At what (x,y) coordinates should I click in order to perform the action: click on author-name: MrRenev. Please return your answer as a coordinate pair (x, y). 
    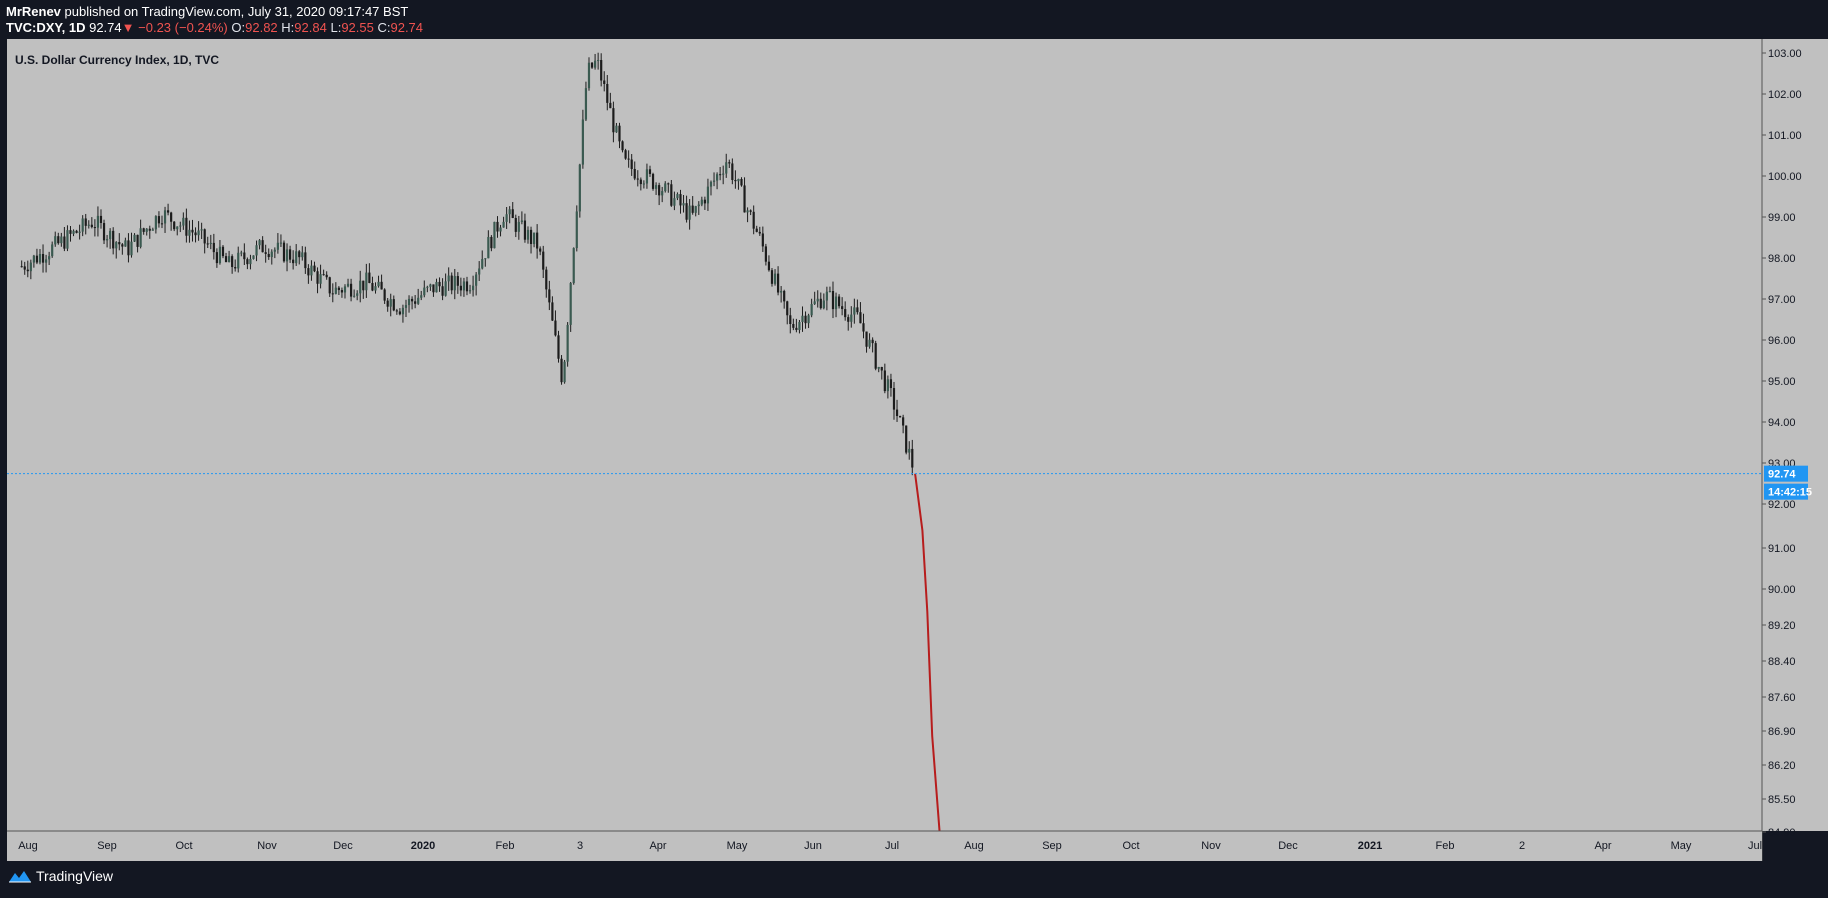
    Looking at the image, I should click on (33, 11).